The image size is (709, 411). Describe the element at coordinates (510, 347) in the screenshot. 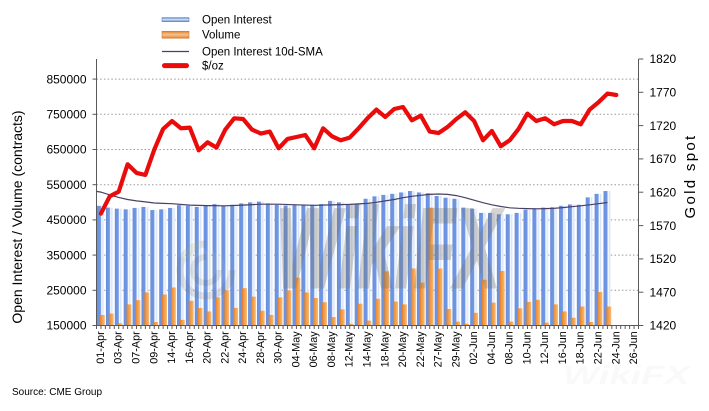

I see `svg-text: 08-Jun` at that location.